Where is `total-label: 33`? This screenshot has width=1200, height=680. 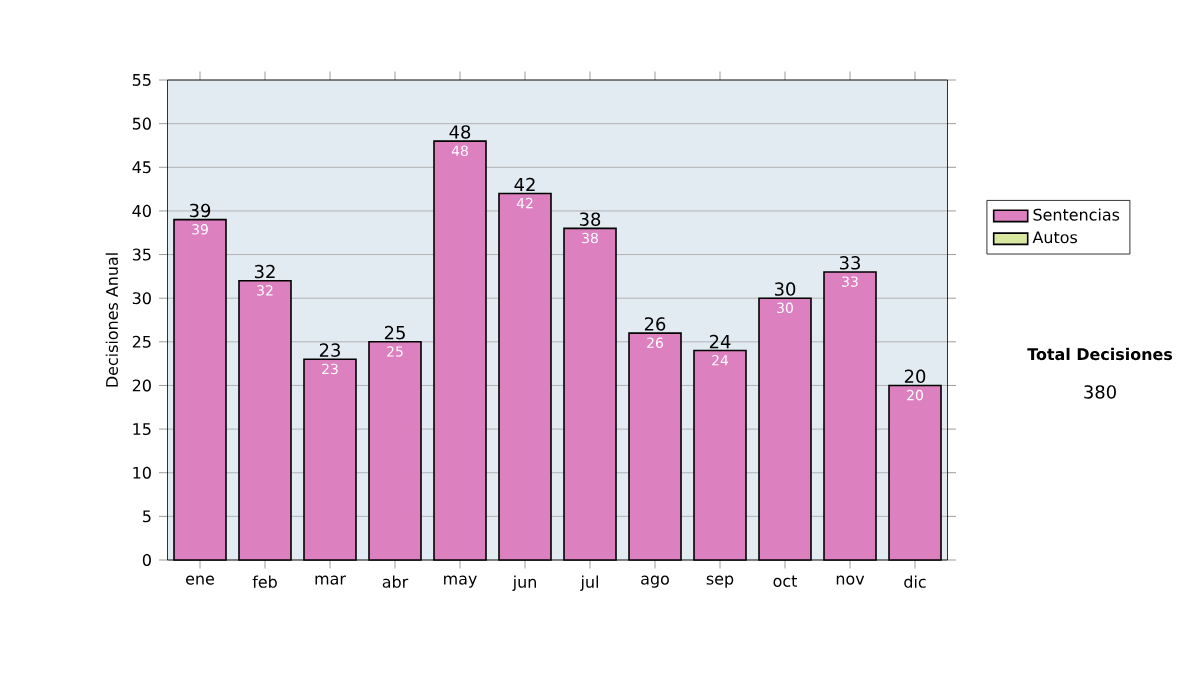
total-label: 33 is located at coordinates (849, 263).